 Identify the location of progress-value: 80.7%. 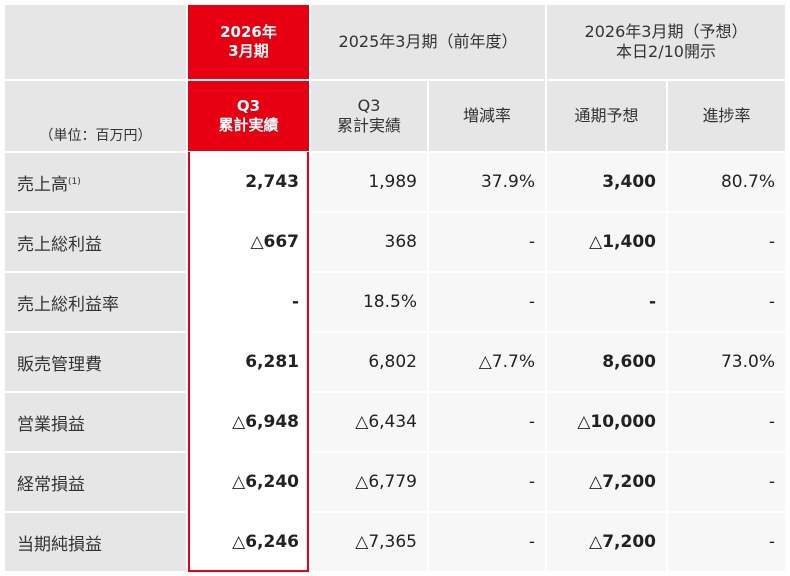
(726, 182).